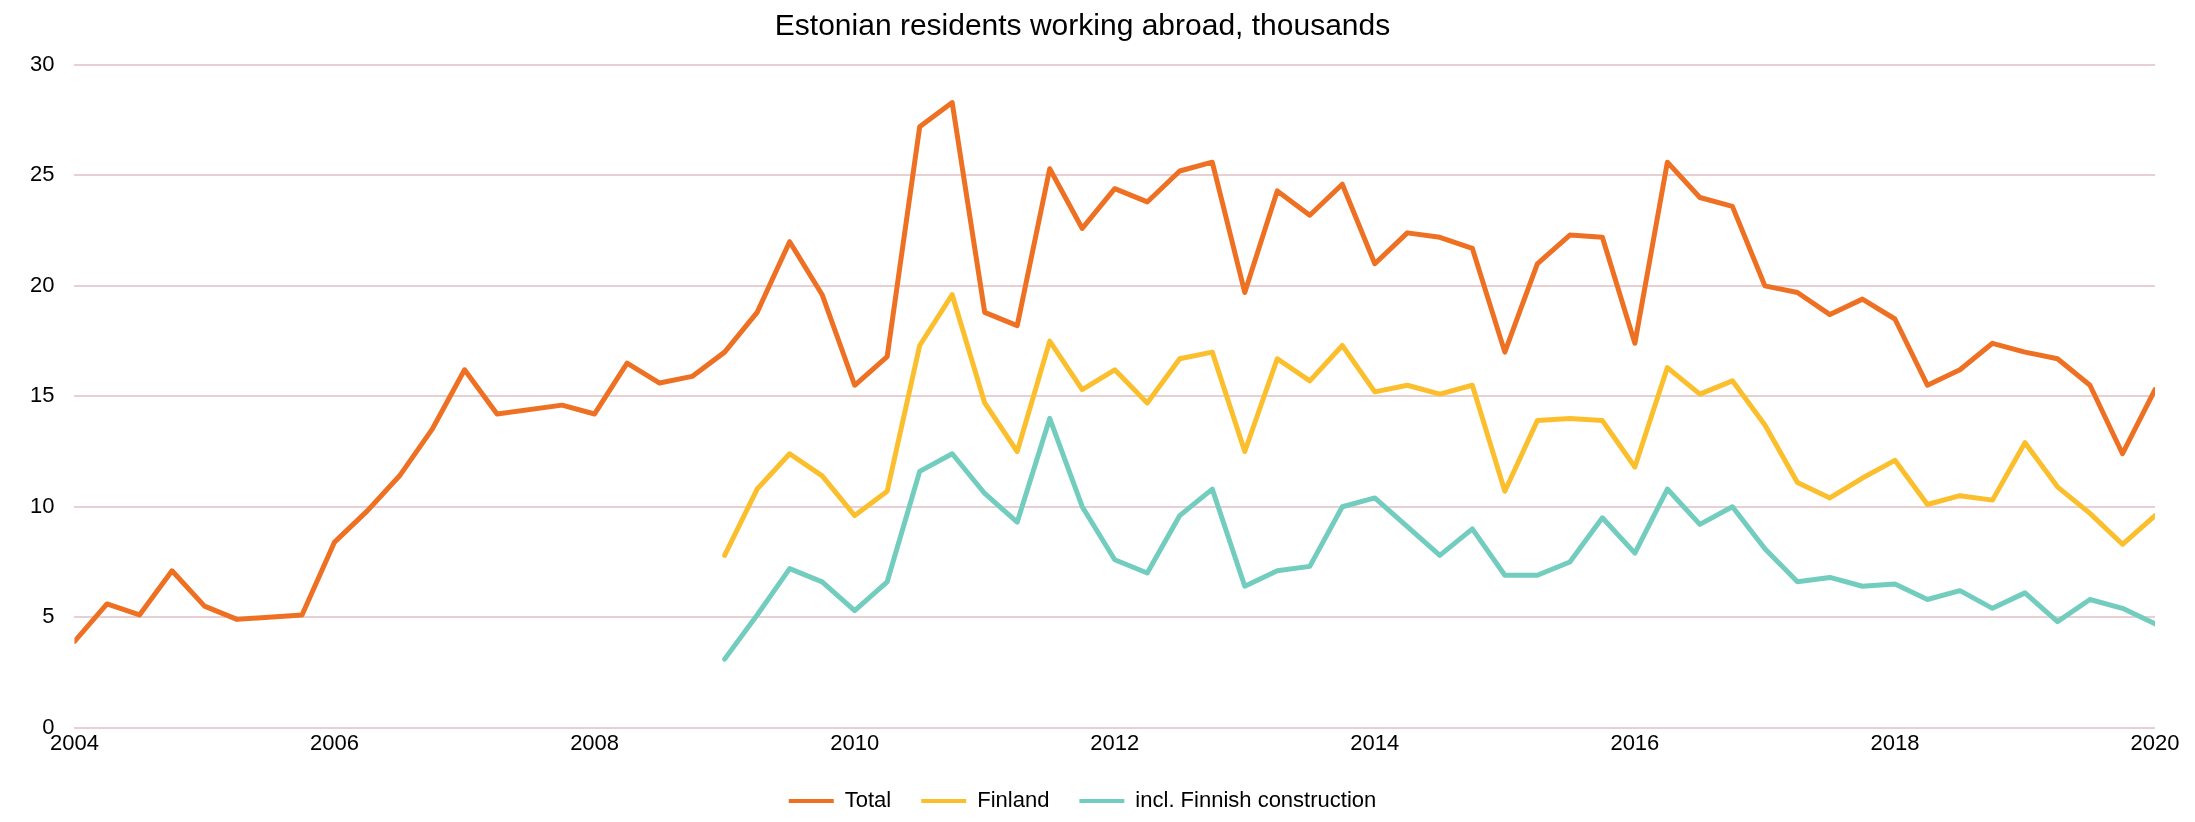 Image resolution: width=2195 pixels, height=822 pixels. What do you see at coordinates (1375, 742) in the screenshot?
I see `x-tick-label: 2014` at bounding box center [1375, 742].